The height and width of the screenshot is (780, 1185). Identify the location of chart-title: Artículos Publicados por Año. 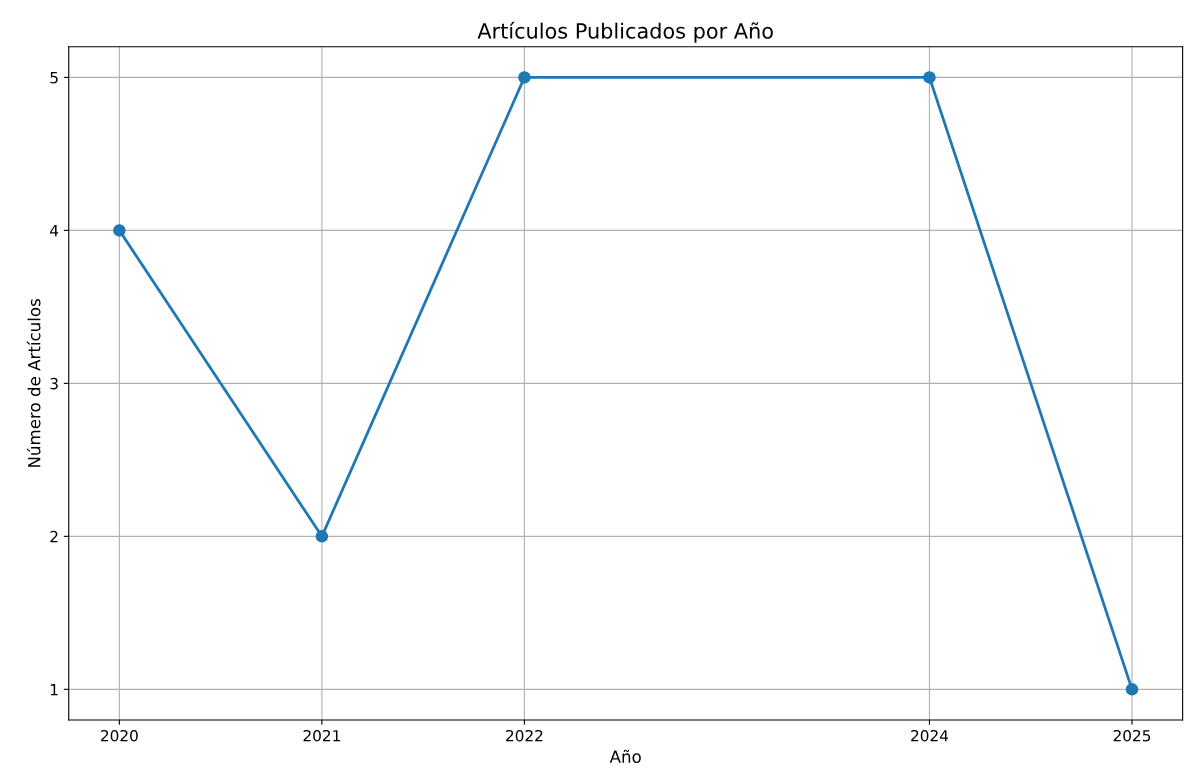
(625, 32).